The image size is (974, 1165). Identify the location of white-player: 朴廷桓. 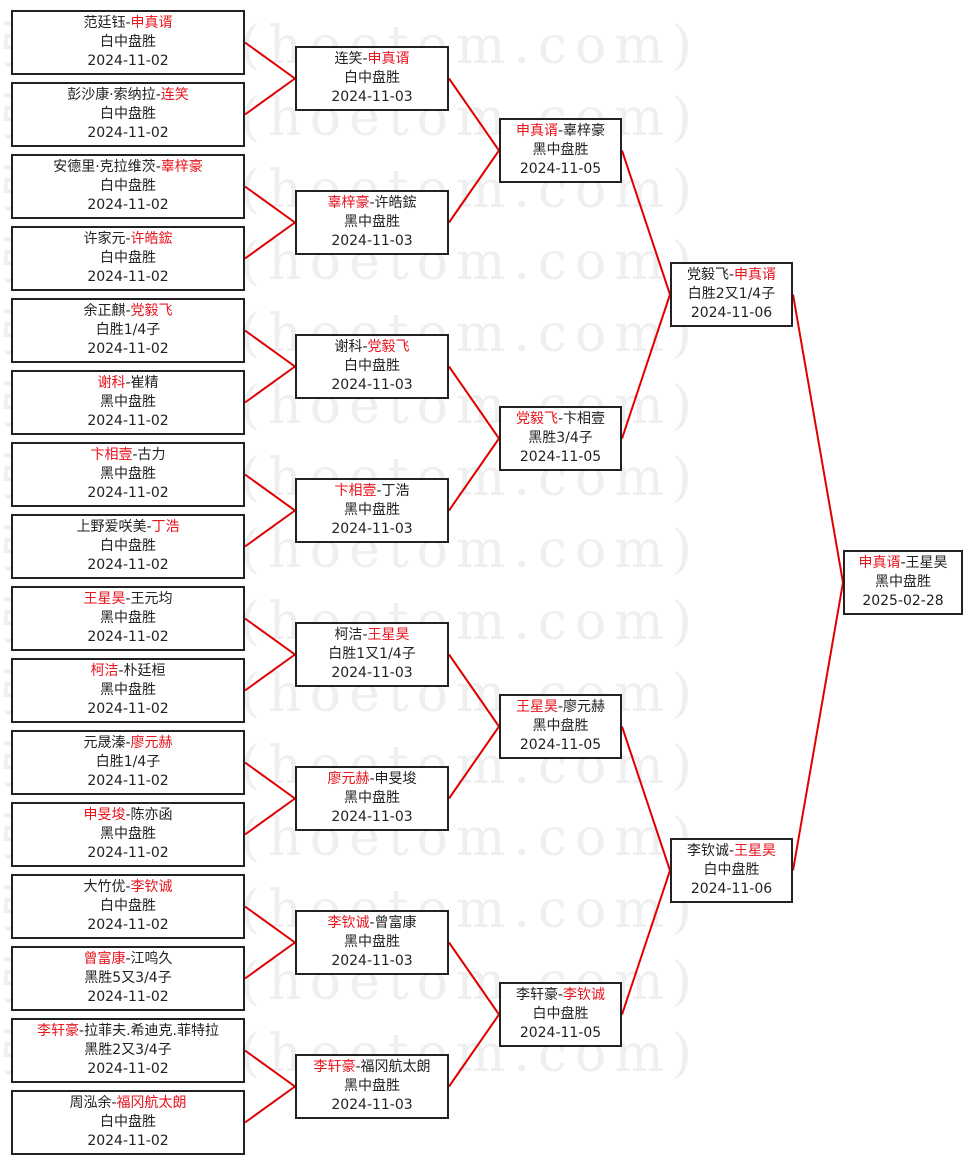
(144, 671).